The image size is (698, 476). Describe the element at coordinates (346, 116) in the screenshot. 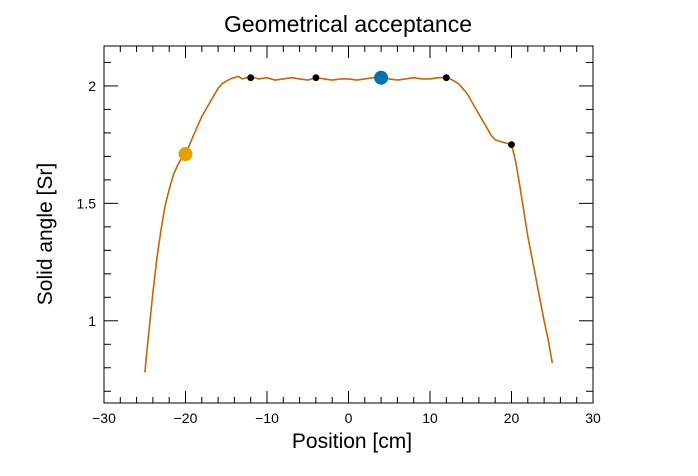

I see `markers-group` at that location.